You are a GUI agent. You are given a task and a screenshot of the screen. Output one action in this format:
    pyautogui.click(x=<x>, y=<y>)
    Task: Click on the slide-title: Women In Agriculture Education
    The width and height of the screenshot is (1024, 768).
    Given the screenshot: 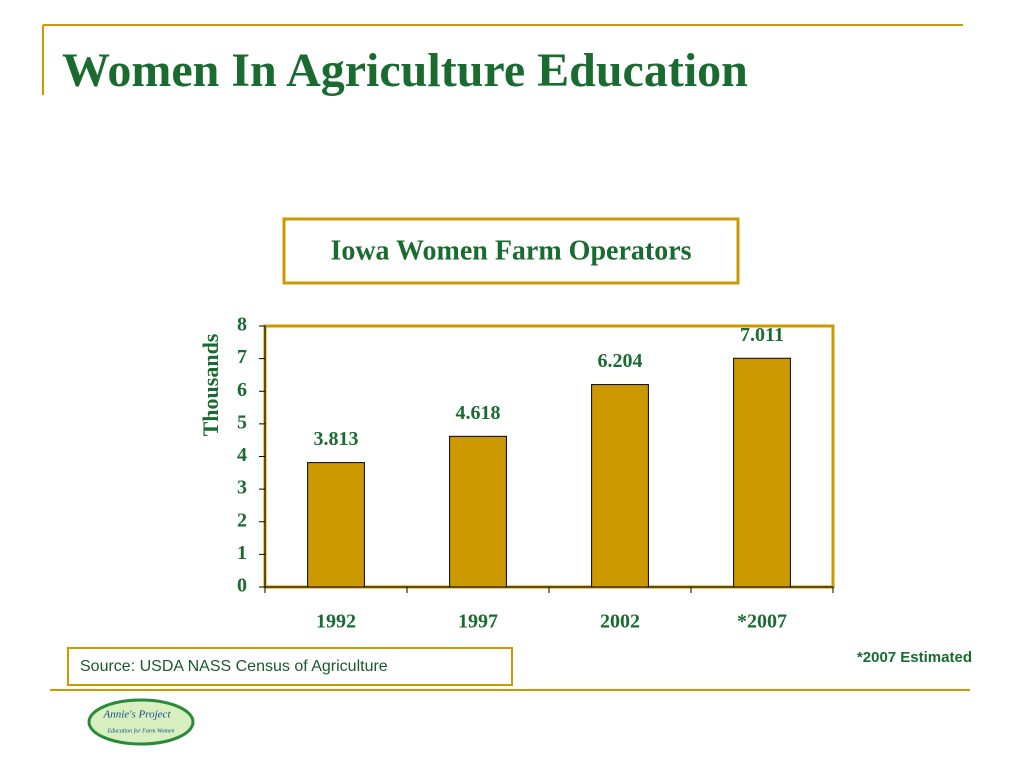 What is the action you would take?
    pyautogui.click(x=405, y=70)
    